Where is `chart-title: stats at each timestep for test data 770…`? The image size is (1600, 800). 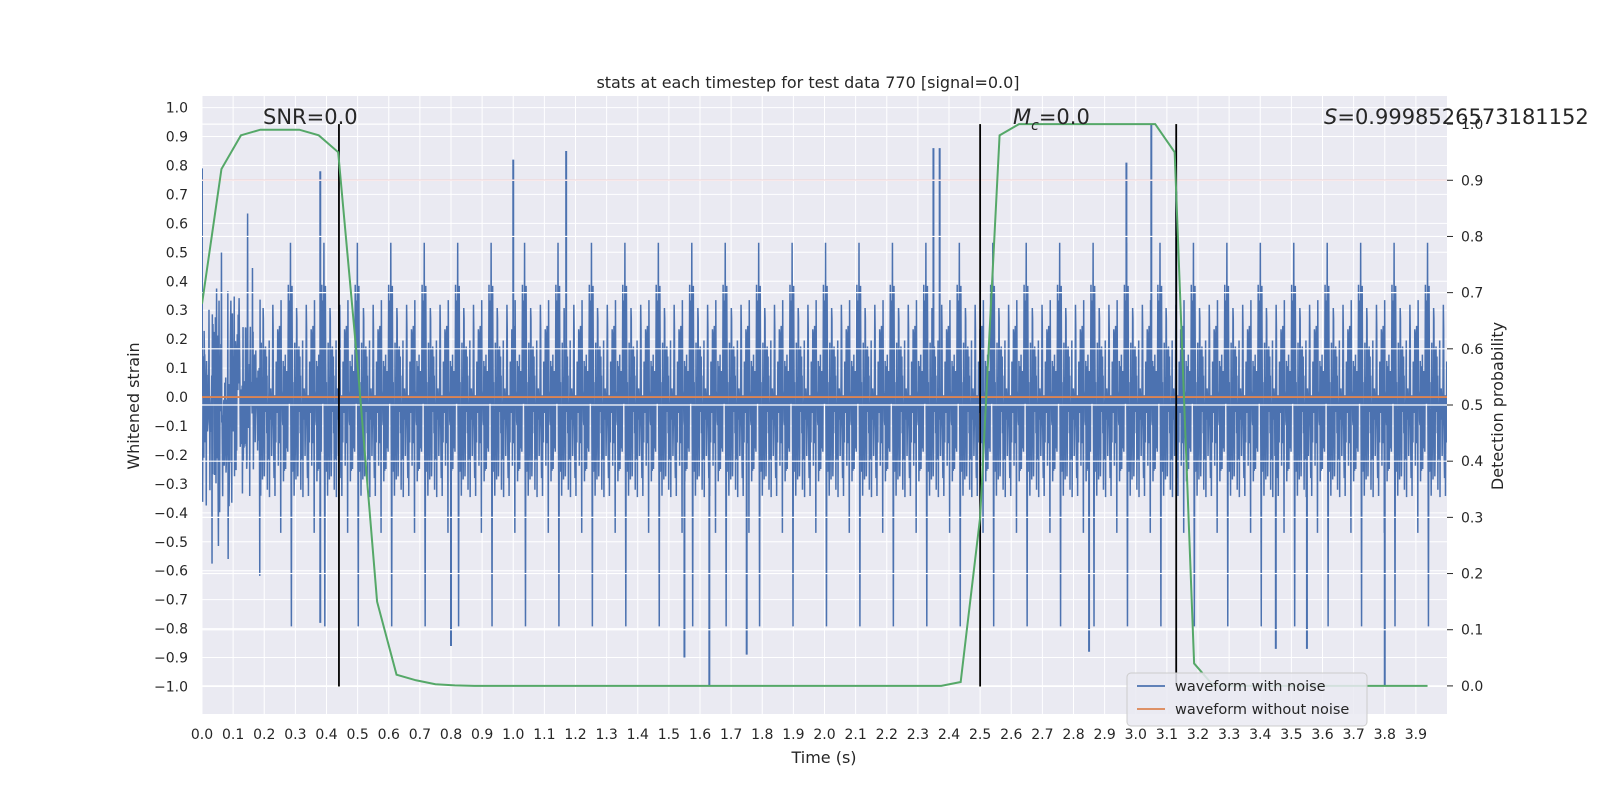
chart-title: stats at each timestep for test data 770… is located at coordinates (807, 82).